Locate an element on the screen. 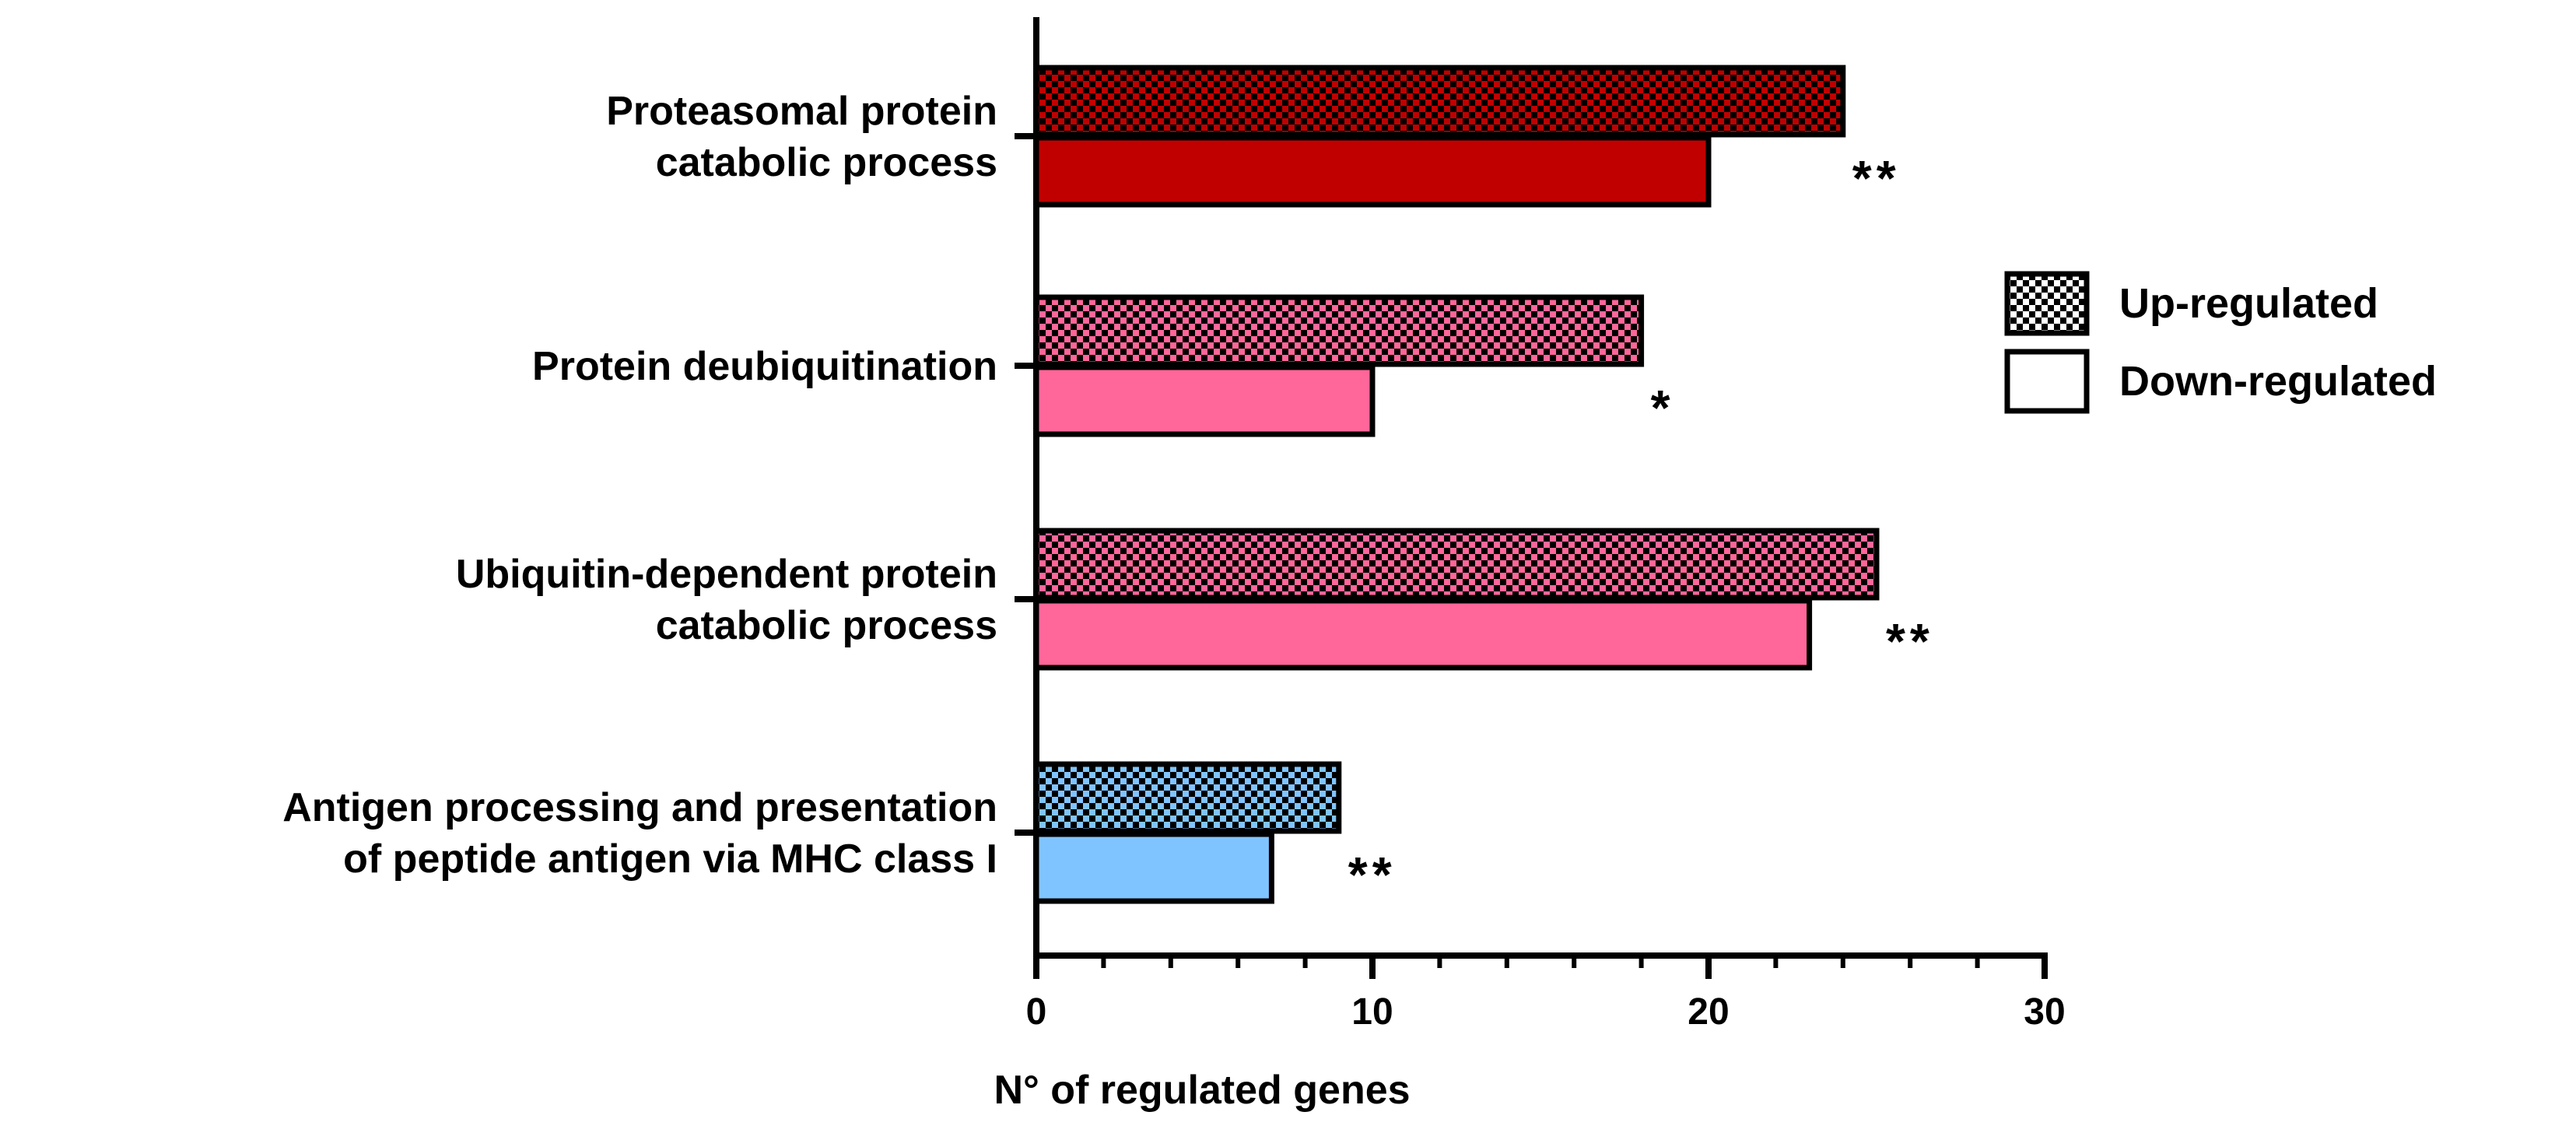 The image size is (2576, 1140). category-label: of peptide antigen via MHC class I is located at coordinates (670, 860).